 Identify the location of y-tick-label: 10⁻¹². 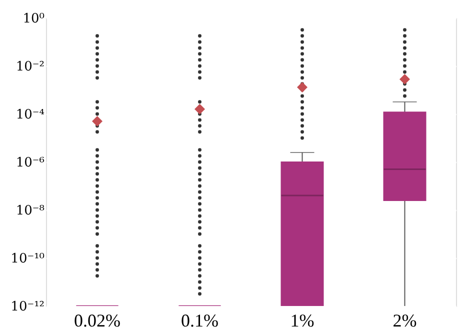
(27, 307).